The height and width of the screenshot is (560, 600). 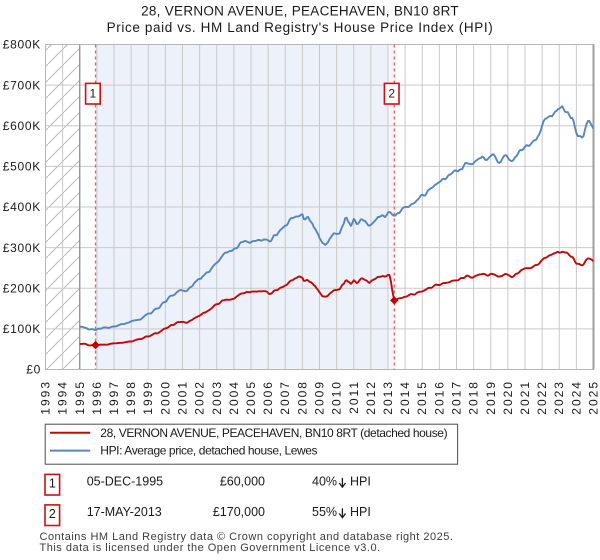 What do you see at coordinates (46, 397) in the screenshot?
I see `svg-text: 1993` at bounding box center [46, 397].